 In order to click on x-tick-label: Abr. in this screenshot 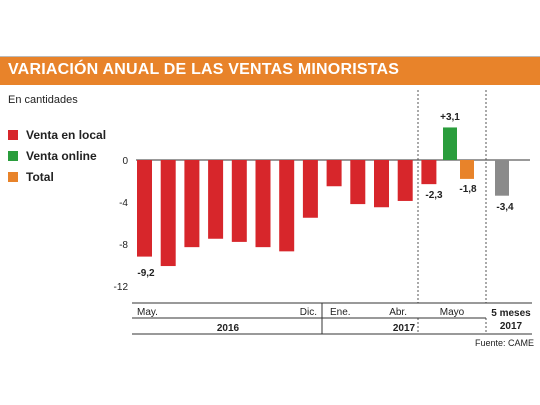, I will do `click(398, 312)`.